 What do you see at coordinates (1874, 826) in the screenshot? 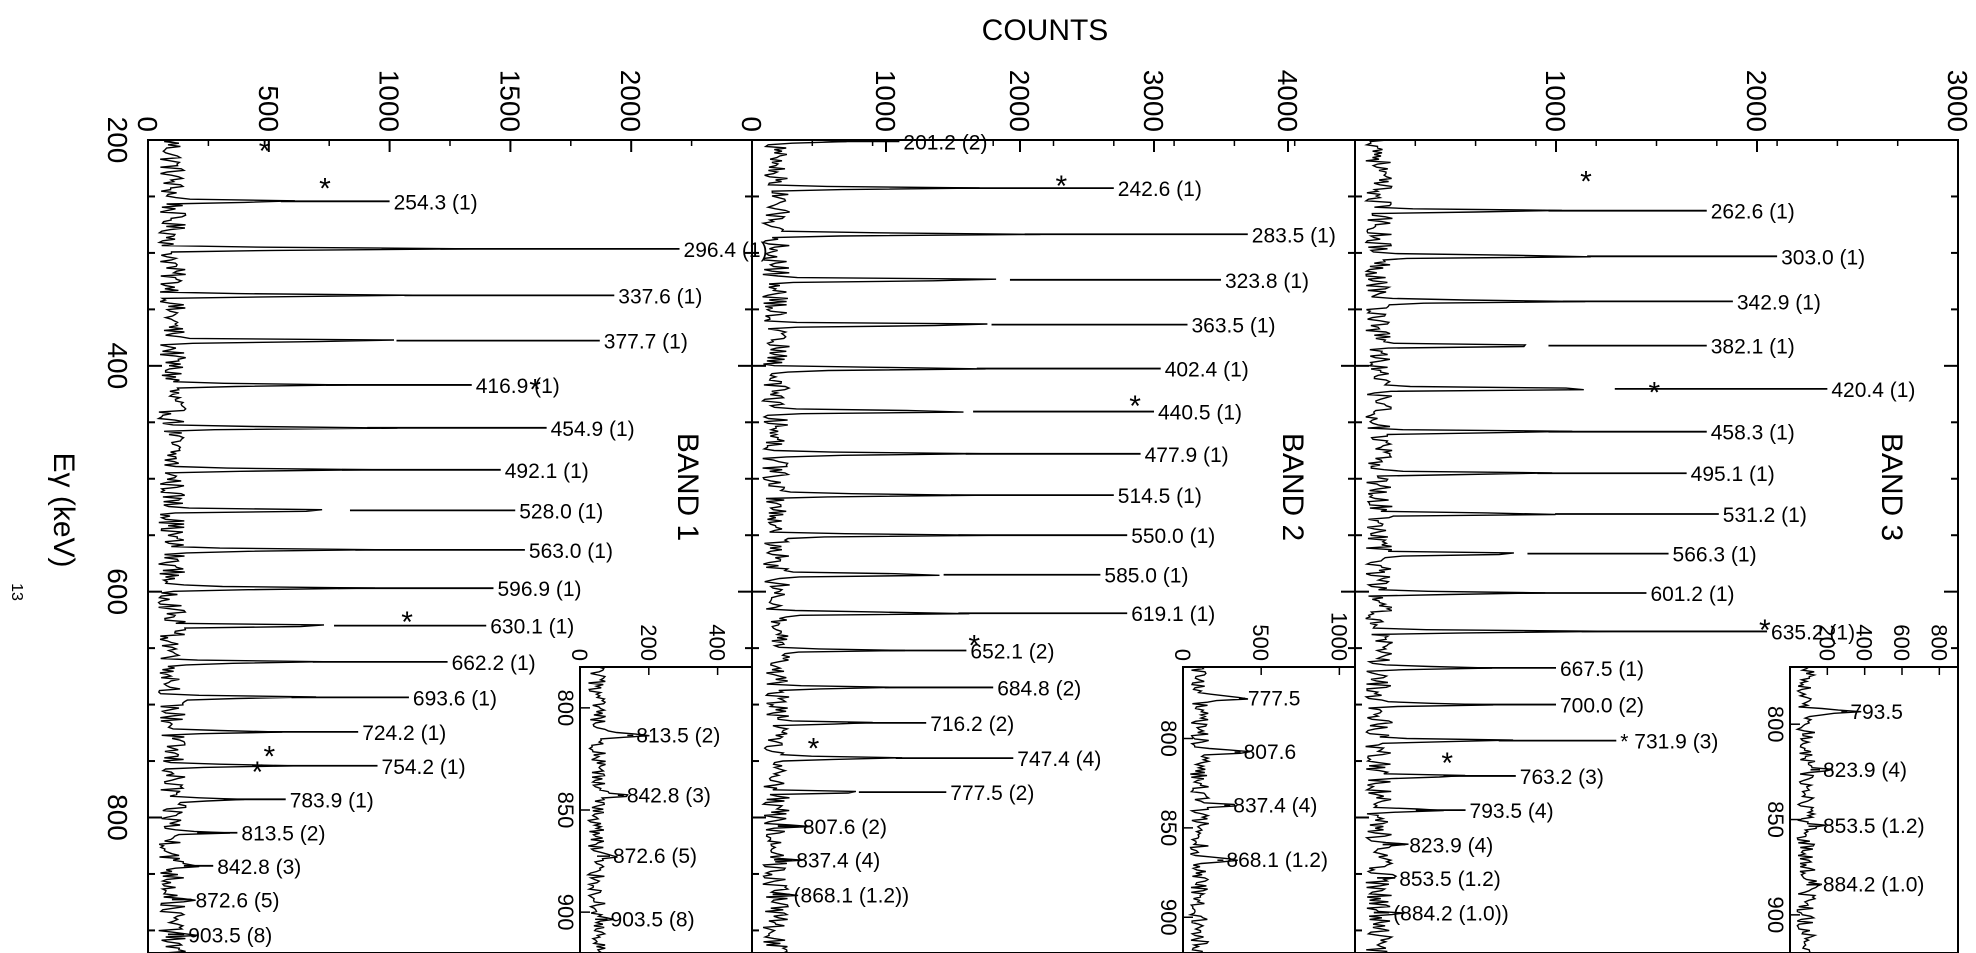
I see `inset-peak-label: 853.5 (1.2)` at bounding box center [1874, 826].